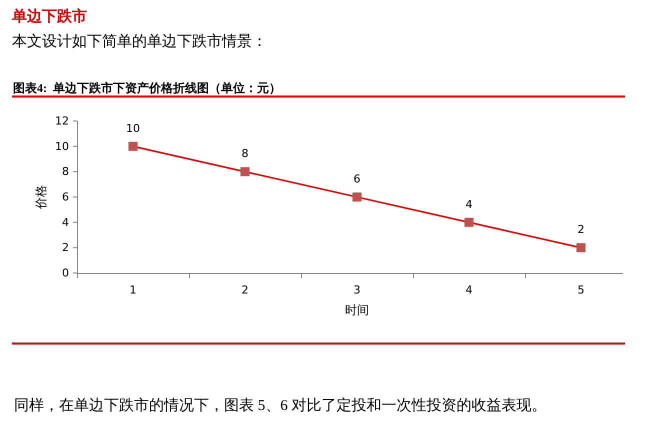 The width and height of the screenshot is (647, 421). Describe the element at coordinates (581, 229) in the screenshot. I see `data-label: 2` at that location.